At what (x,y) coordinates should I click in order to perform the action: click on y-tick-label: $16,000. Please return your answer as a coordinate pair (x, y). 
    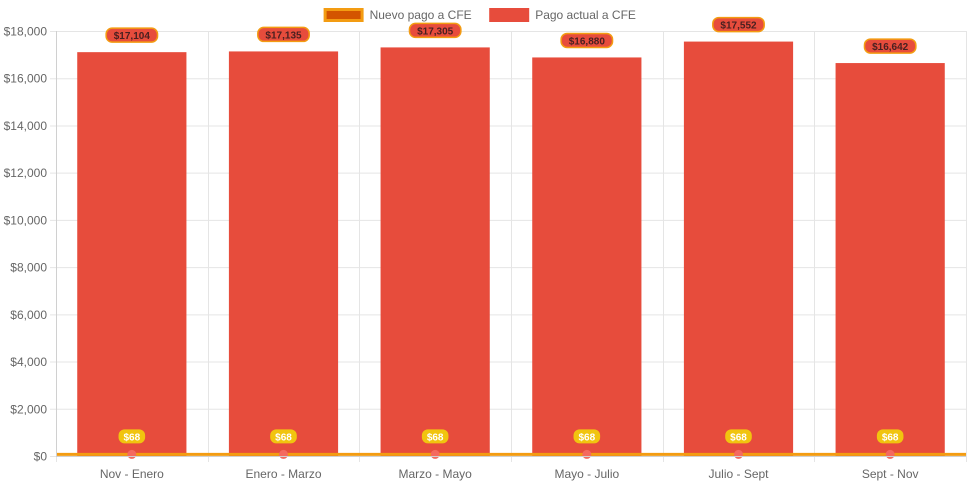
    Looking at the image, I should click on (26, 79).